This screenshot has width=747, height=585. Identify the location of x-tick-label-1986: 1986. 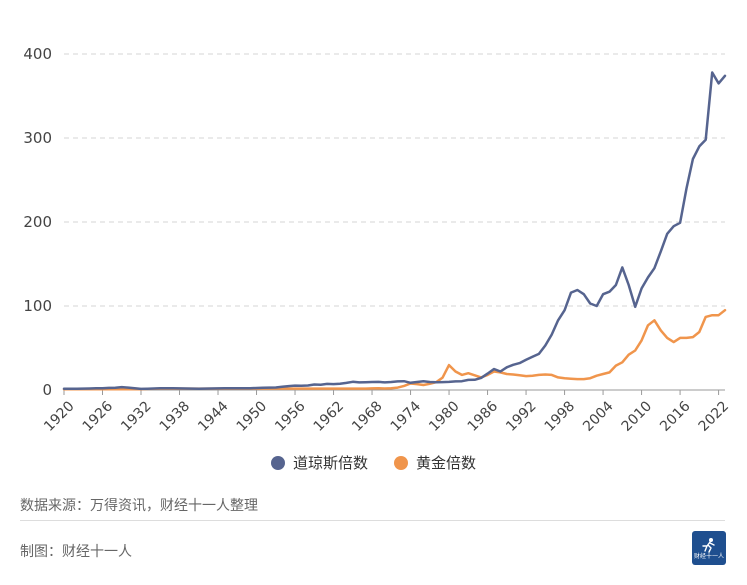
(483, 416).